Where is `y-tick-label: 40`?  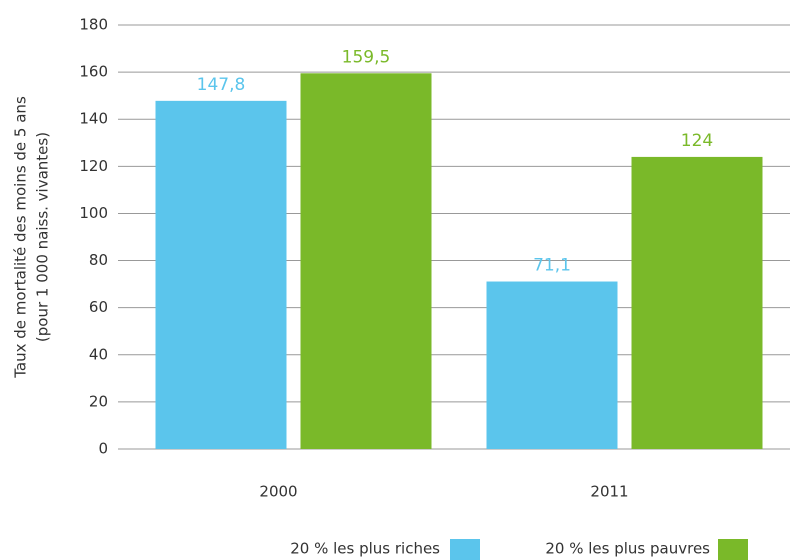 y-tick-label: 40 is located at coordinates (98, 354).